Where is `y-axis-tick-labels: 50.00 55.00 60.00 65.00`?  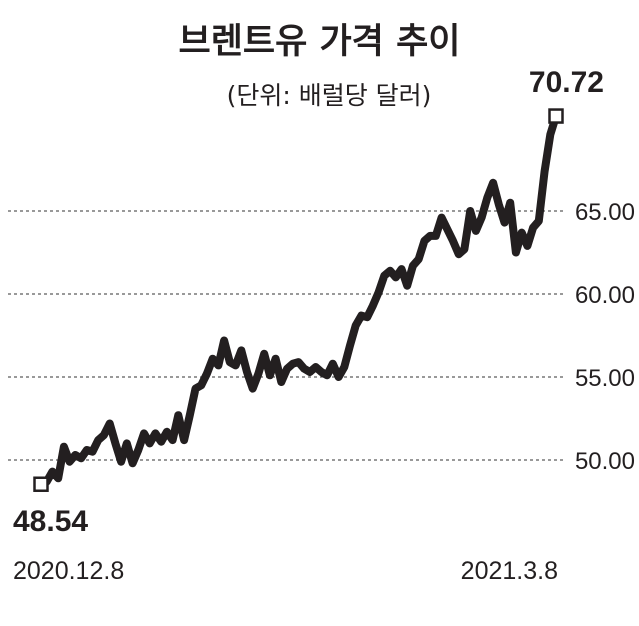 y-axis-tick-labels: 50.00 55.00 60.00 65.00 is located at coordinates (605, 337).